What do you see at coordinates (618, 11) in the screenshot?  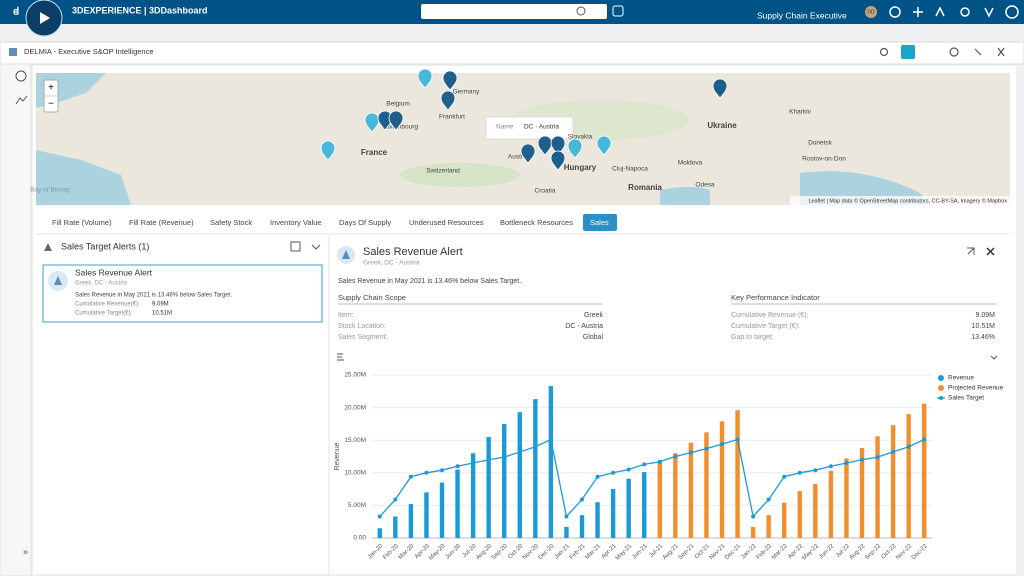 I see `tag-icon` at bounding box center [618, 11].